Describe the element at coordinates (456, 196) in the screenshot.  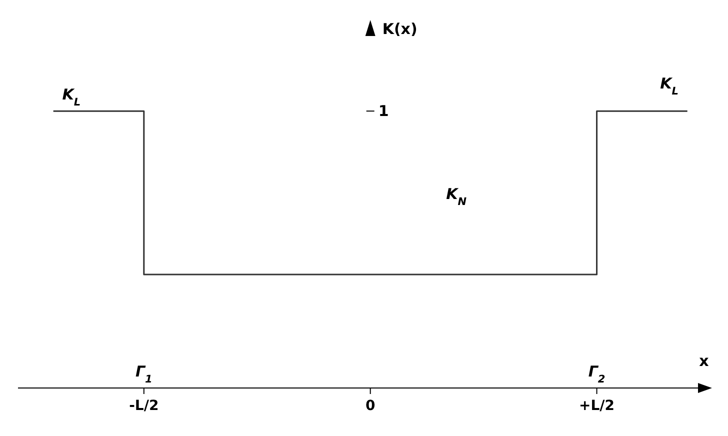
I see `annotation: K$_{N}$` at that location.